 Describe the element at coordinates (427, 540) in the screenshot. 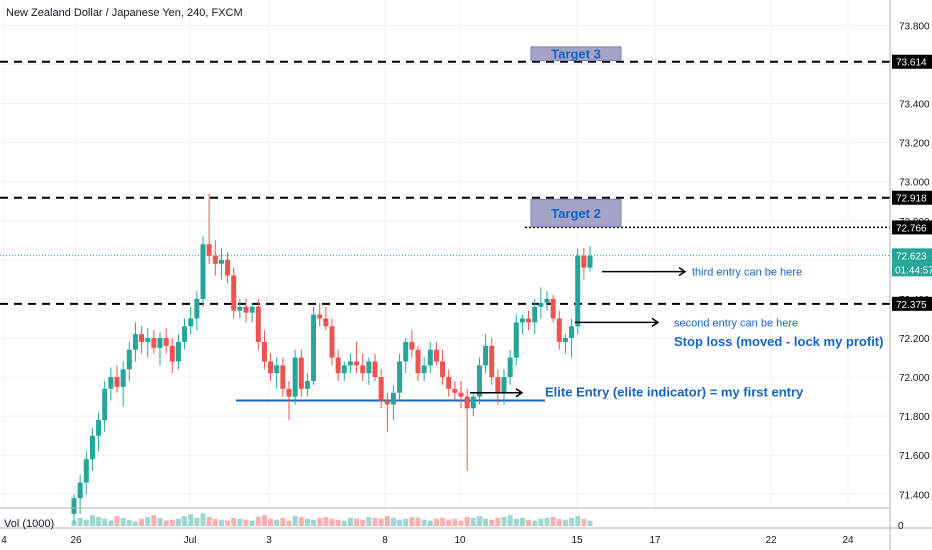

I see `time-axis: 4 26 Jul 3 8 10 15 17 22 24` at that location.